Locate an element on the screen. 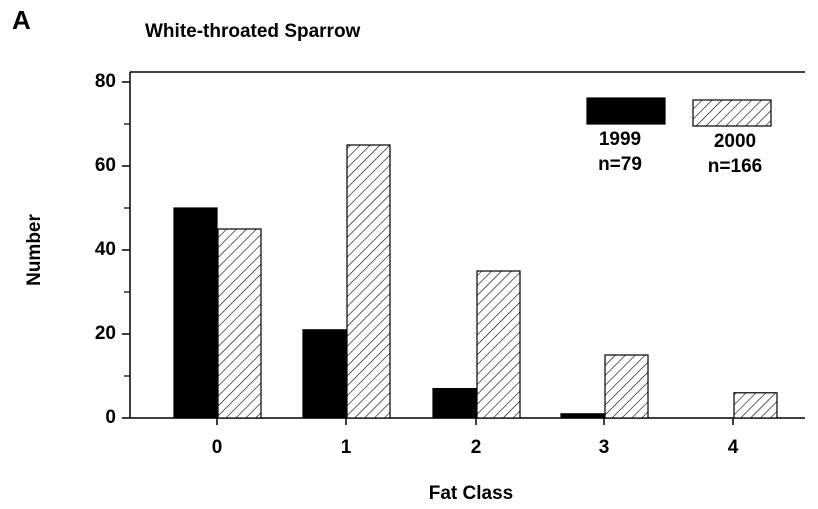 The width and height of the screenshot is (818, 509). panel-label: A is located at coordinates (21, 20).